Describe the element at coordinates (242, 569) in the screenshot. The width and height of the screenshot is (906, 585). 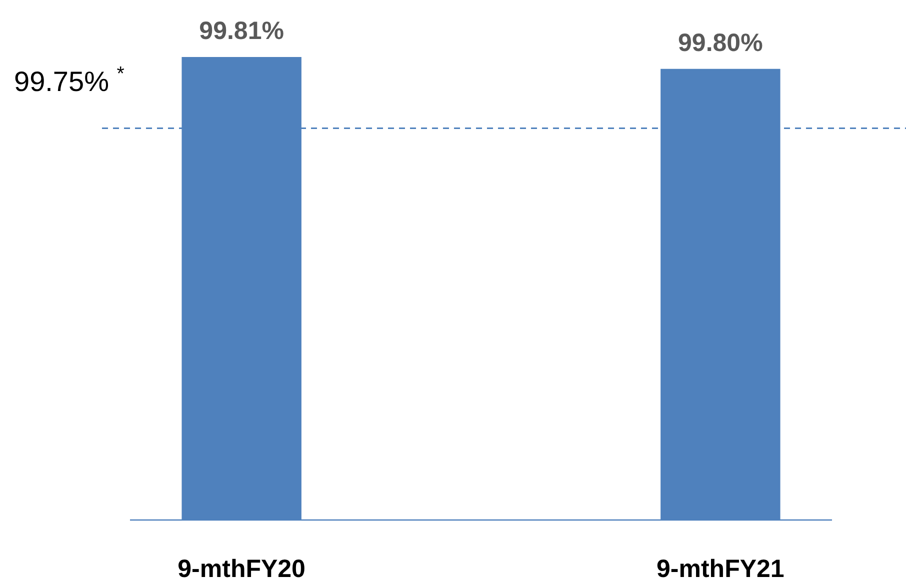
I see `x-tick-label: 9-mthFY20` at that location.